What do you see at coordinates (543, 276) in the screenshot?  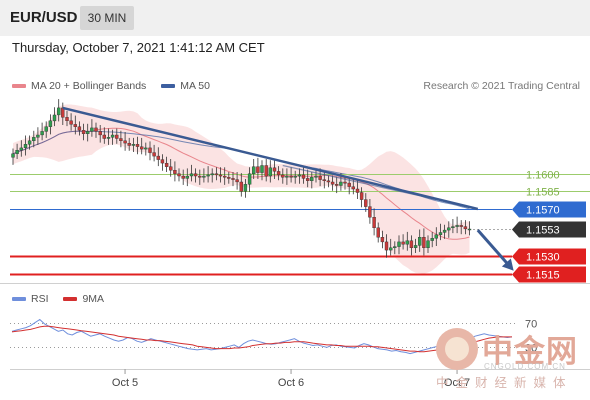 I see `level-label-1.1515: 1.1515` at bounding box center [543, 276].